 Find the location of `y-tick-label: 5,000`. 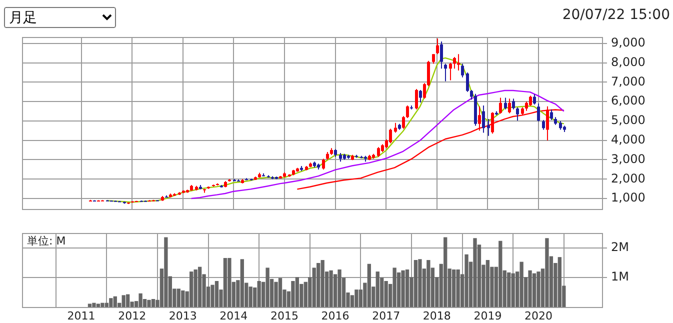

y-tick-label: 5,000 is located at coordinates (628, 120).